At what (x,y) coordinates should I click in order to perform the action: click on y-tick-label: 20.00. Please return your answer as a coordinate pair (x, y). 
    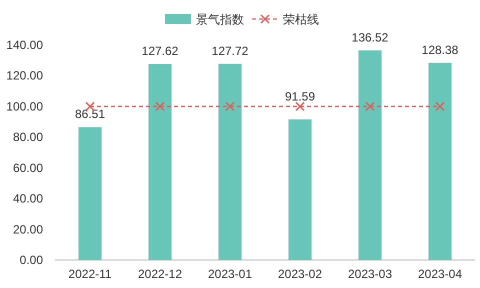
    Looking at the image, I should click on (28, 229).